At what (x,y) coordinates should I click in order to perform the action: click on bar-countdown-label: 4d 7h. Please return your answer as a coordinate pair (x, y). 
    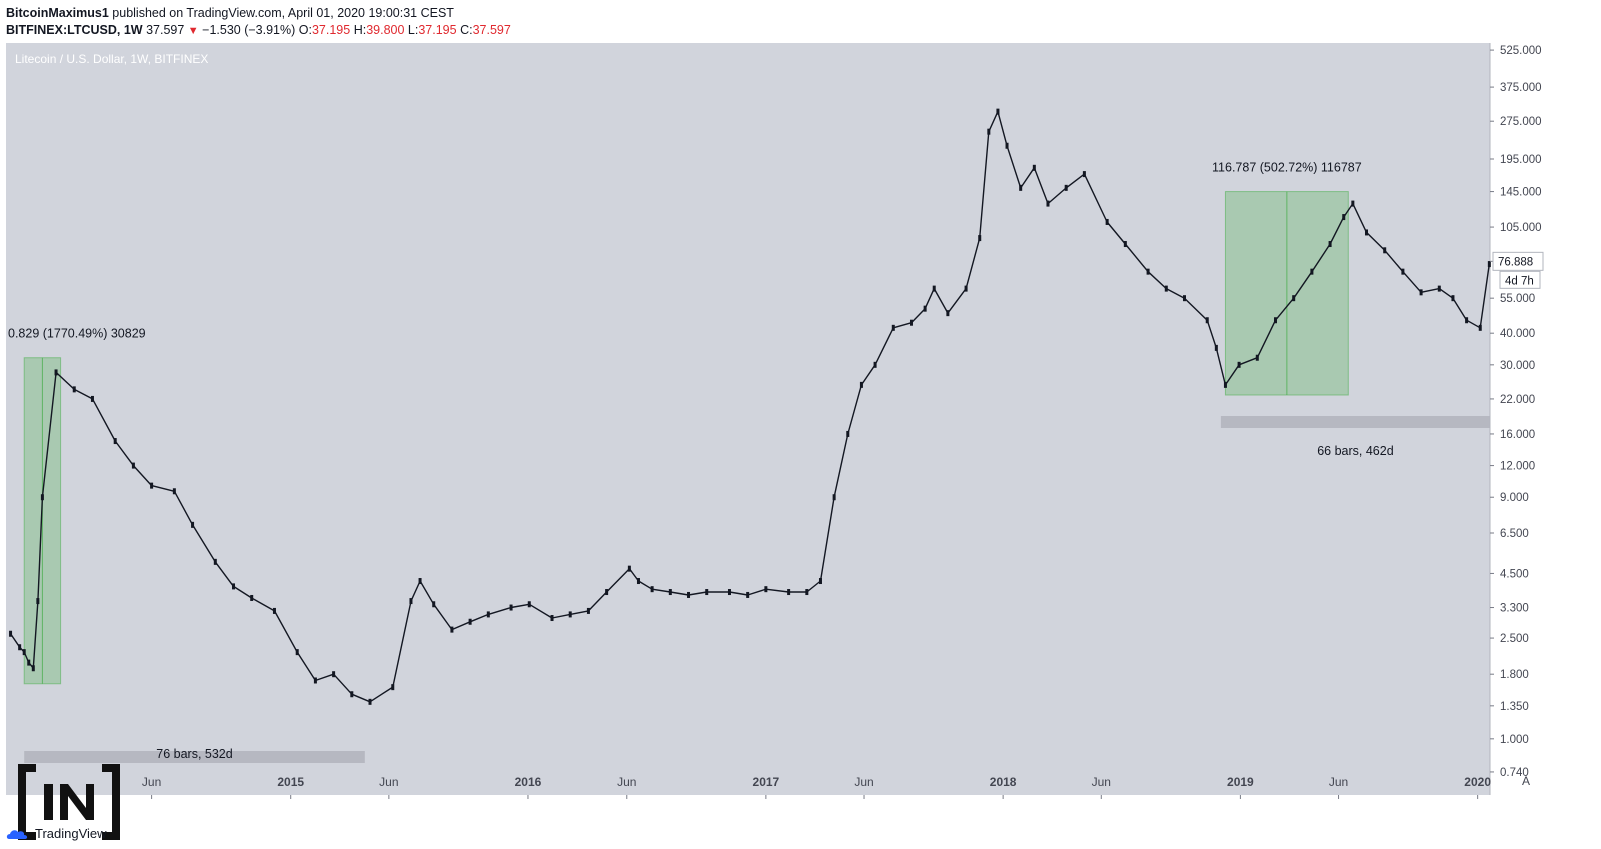
    Looking at the image, I should click on (1519, 281).